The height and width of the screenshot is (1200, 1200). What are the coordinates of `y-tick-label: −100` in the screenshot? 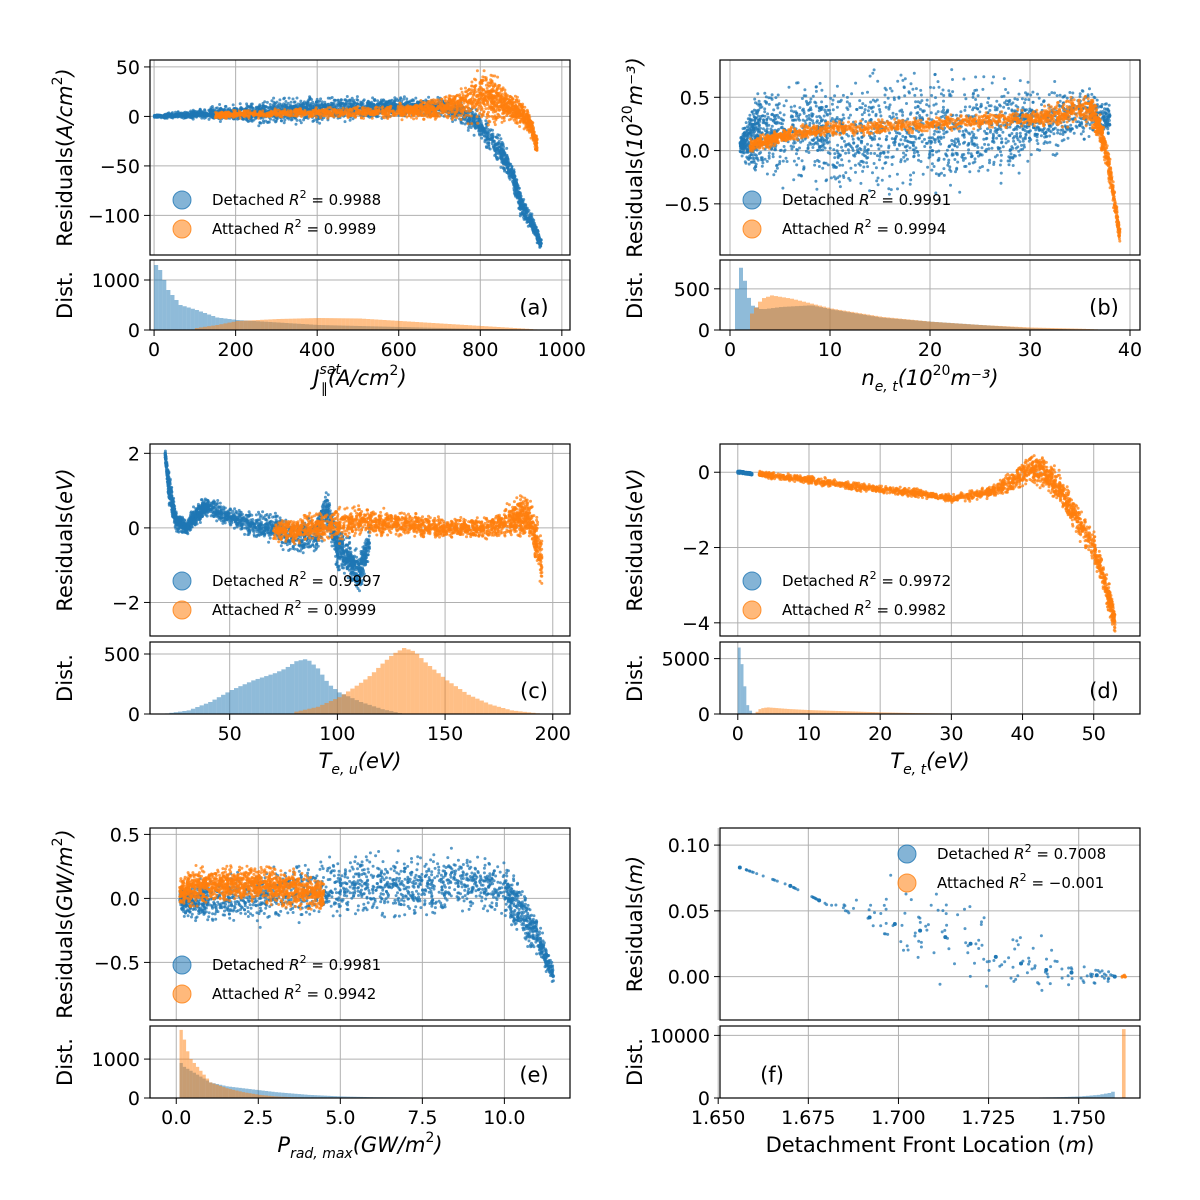 It's located at (114, 216).